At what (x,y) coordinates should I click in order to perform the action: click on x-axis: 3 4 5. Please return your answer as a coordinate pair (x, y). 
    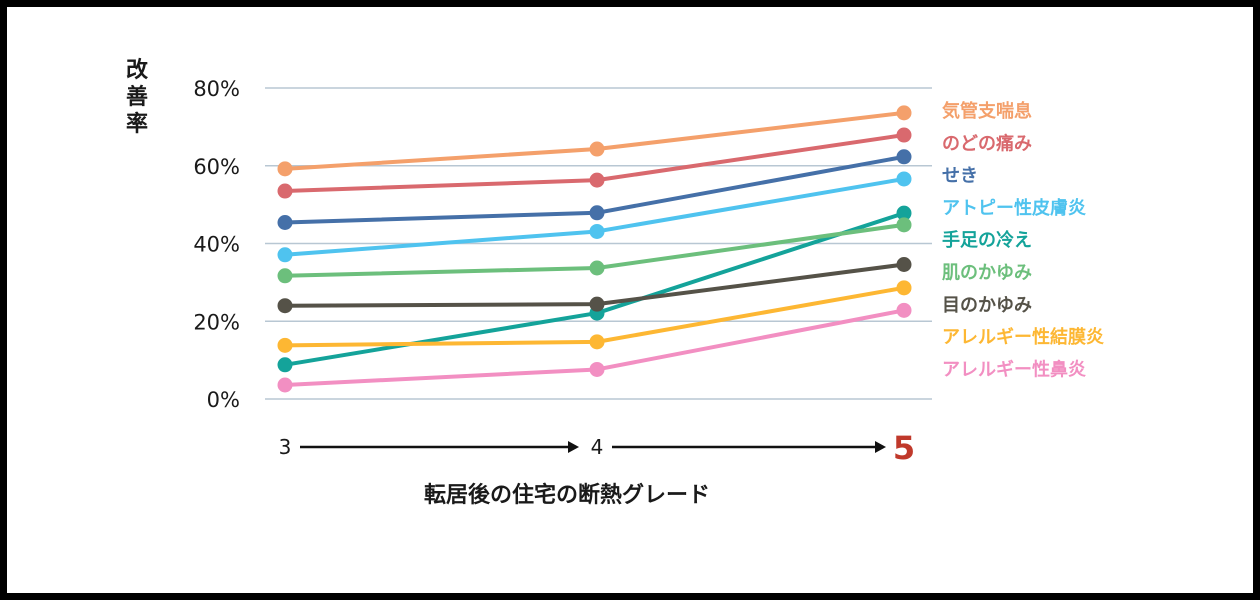
    Looking at the image, I should click on (597, 448).